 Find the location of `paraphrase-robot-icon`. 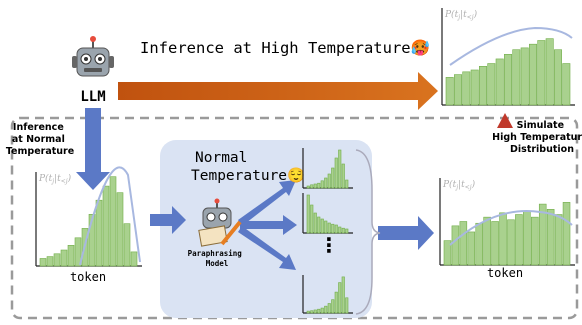

paraphrase-robot-icon is located at coordinates (220, 222).